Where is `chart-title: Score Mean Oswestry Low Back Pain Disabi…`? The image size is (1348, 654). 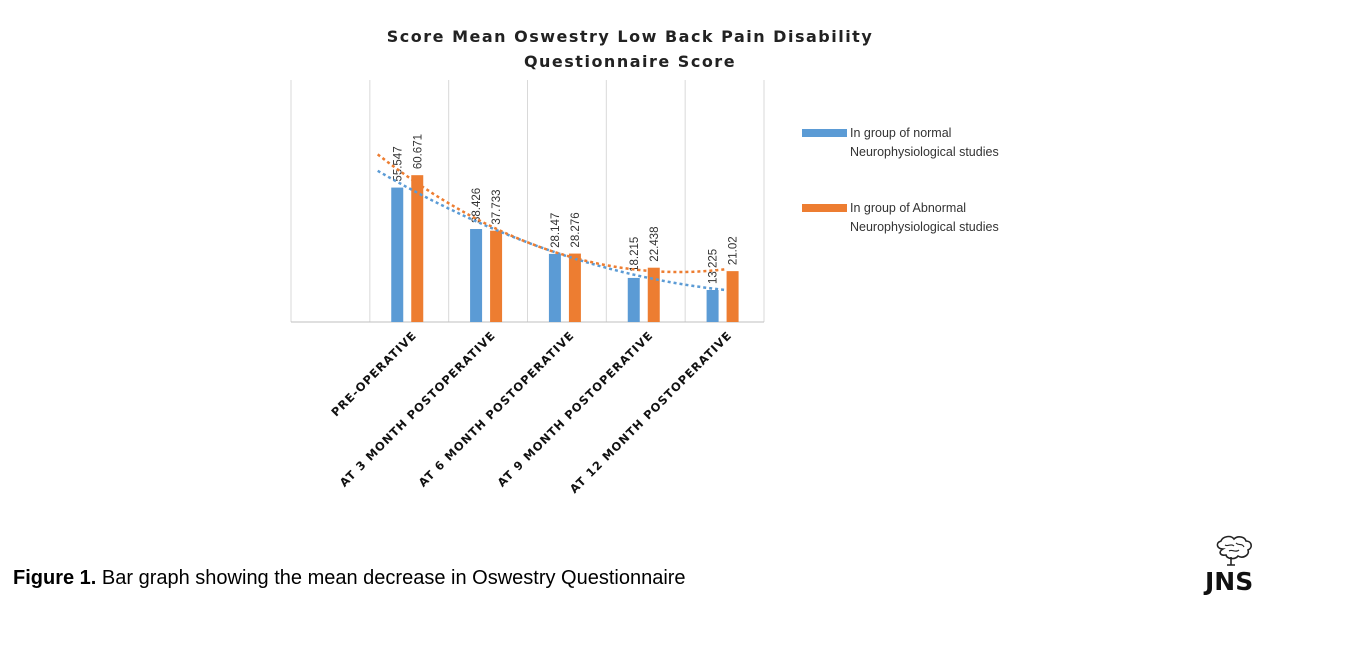 chart-title: Score Mean Oswestry Low Back Pain Disabi… is located at coordinates (630, 49).